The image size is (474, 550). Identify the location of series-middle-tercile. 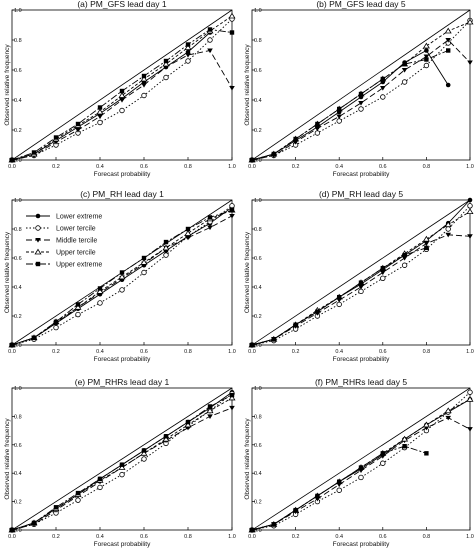
(122, 105).